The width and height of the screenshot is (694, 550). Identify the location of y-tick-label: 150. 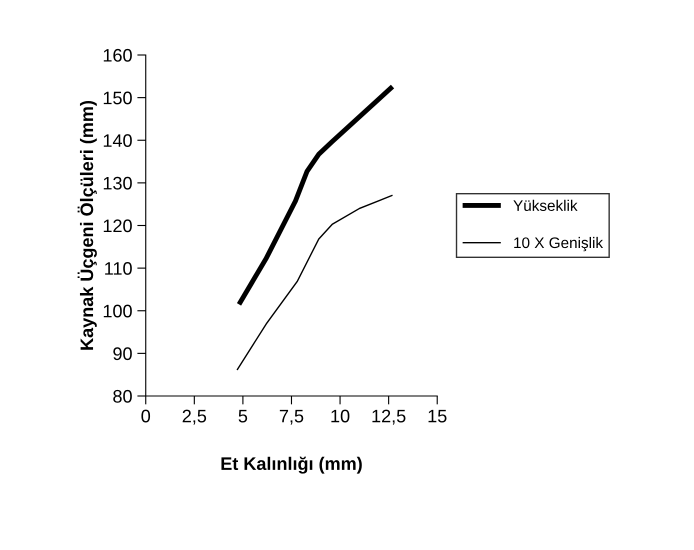
(118, 98).